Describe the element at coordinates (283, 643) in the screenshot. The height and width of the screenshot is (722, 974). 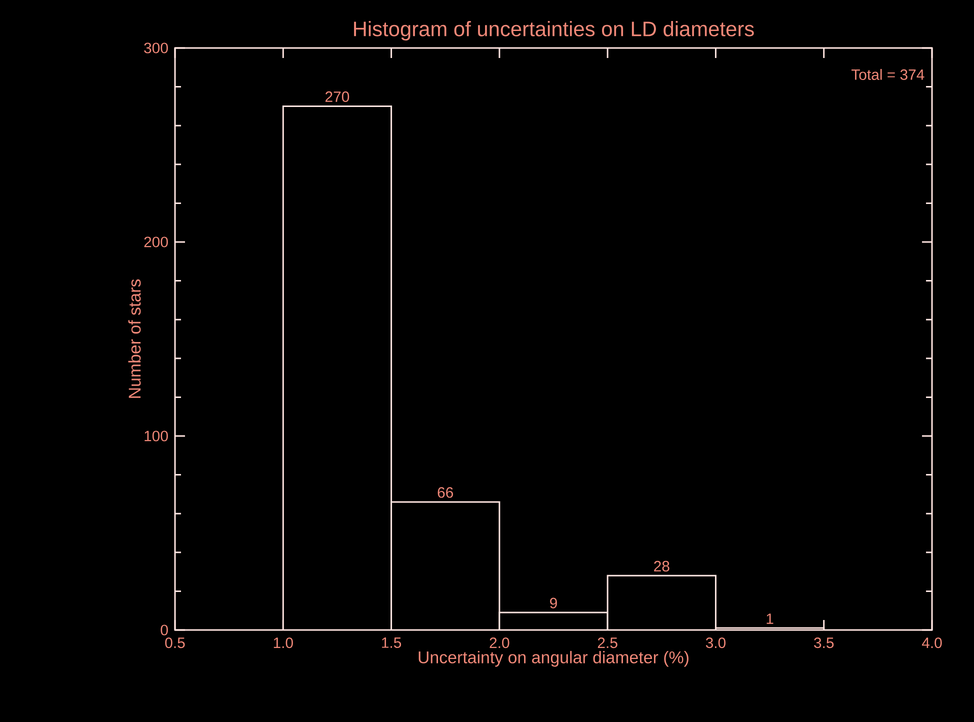
I see `x-tick-label: 1.0` at that location.